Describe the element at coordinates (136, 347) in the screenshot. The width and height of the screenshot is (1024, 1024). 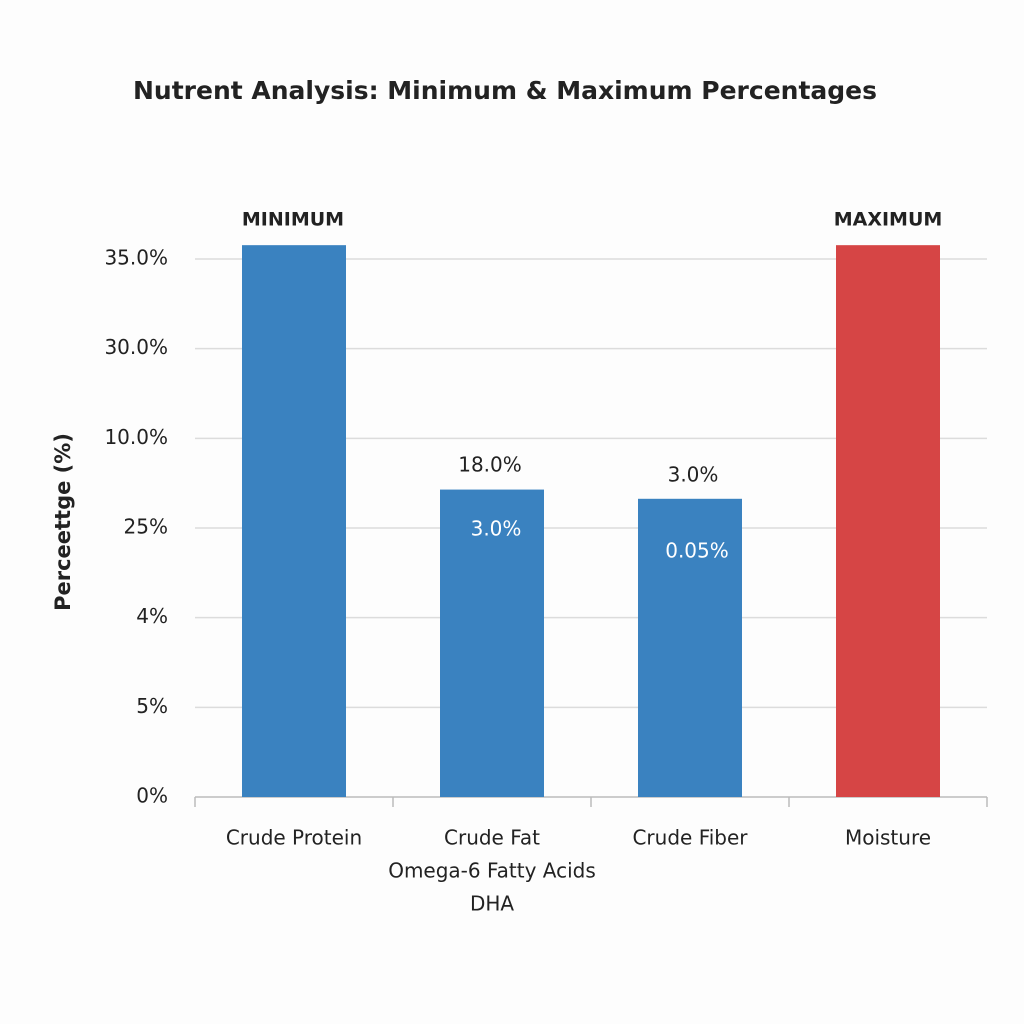
I see `y-tick-label: 30.0%` at that location.